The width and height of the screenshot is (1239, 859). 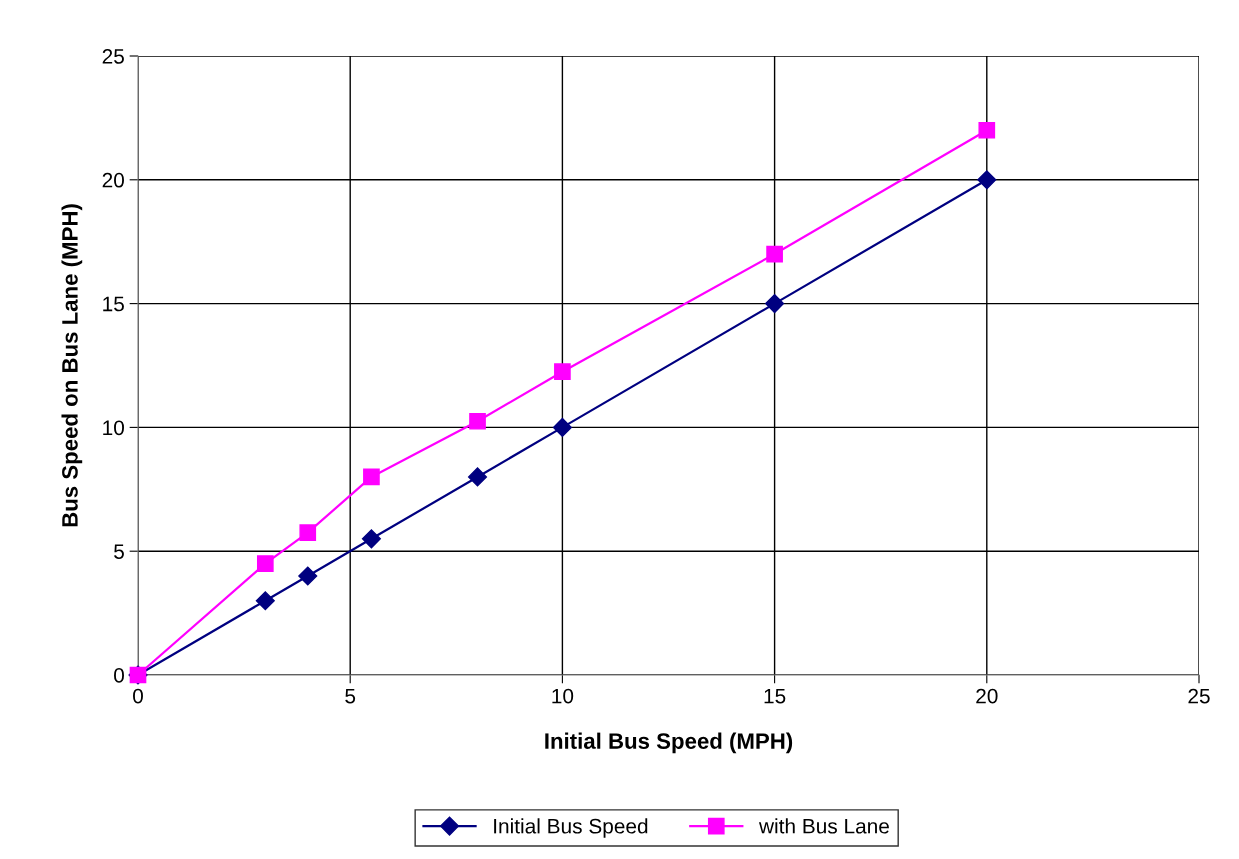 I want to click on y-tick-label: 0, so click(x=119, y=675).